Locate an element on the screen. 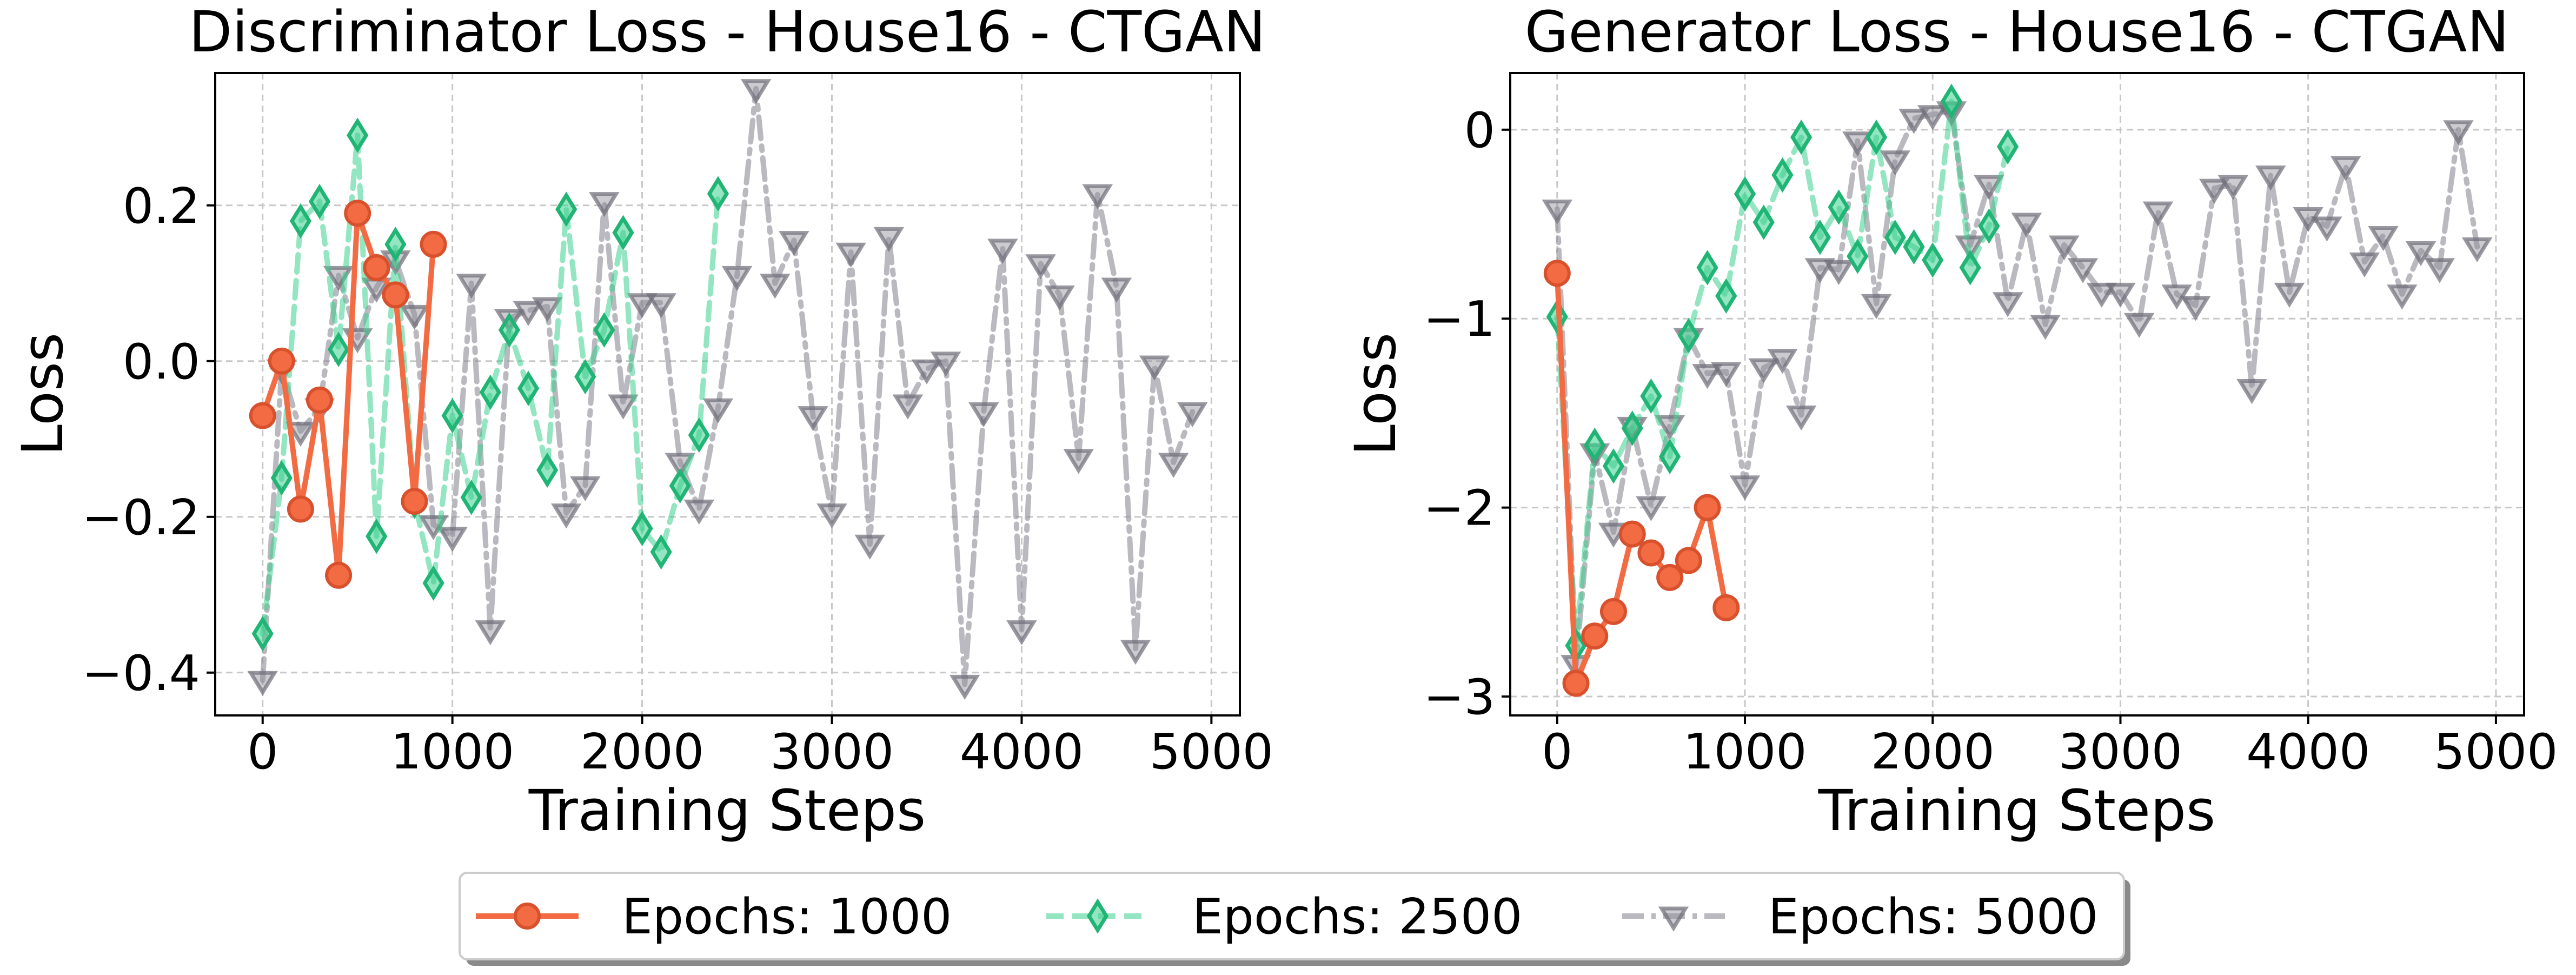 The height and width of the screenshot is (975, 2576). y-axis-label: Loss is located at coordinates (1376, 394).